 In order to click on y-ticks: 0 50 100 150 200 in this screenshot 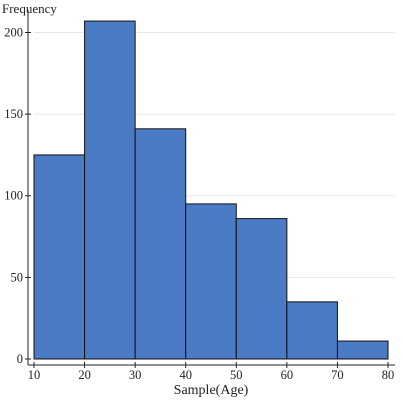, I will do `click(17, 195)`.